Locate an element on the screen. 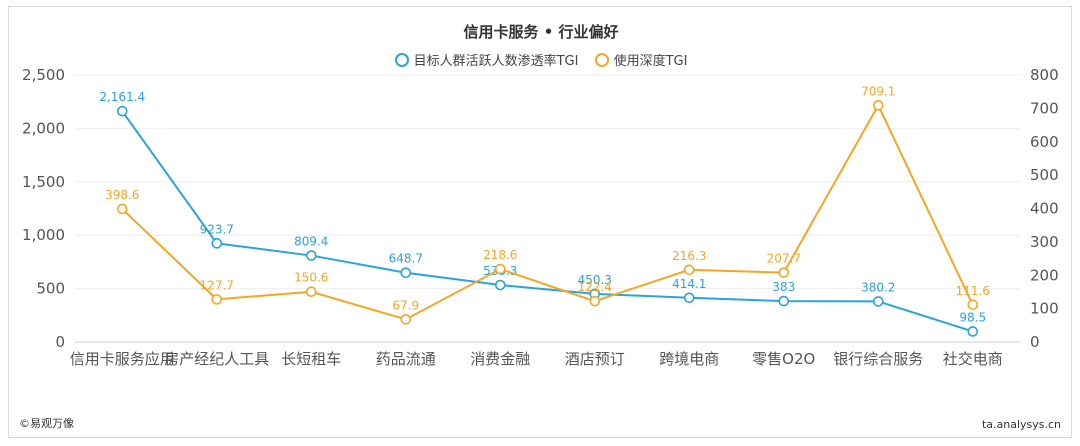  y-left-tick-label: 1,500 is located at coordinates (43, 182).